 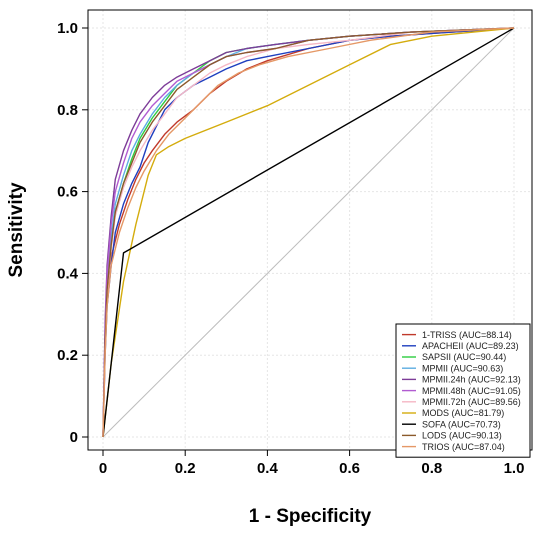 I want to click on y-tick-label: 0.8, so click(x=67, y=110).